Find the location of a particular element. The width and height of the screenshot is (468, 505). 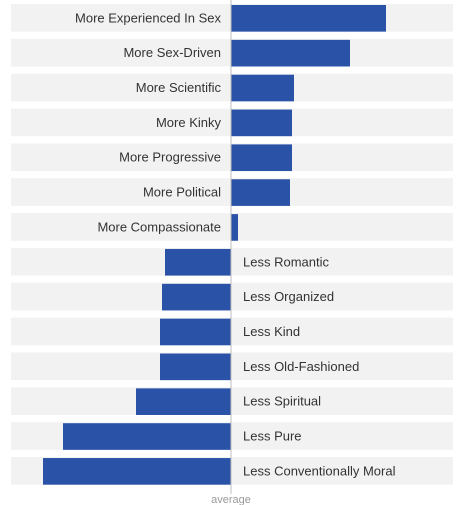

category-label: More Progressive is located at coordinates (170, 157).